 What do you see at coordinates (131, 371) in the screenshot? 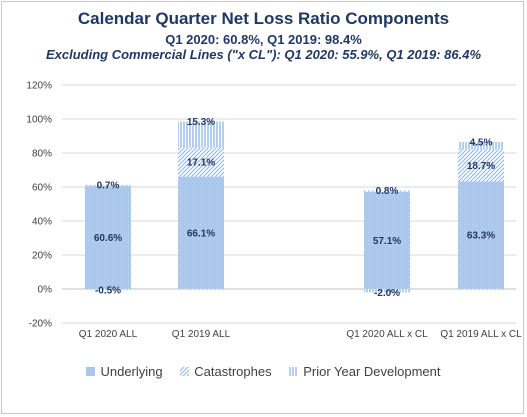
I see `legend-label-underlying: Underlying` at bounding box center [131, 371].